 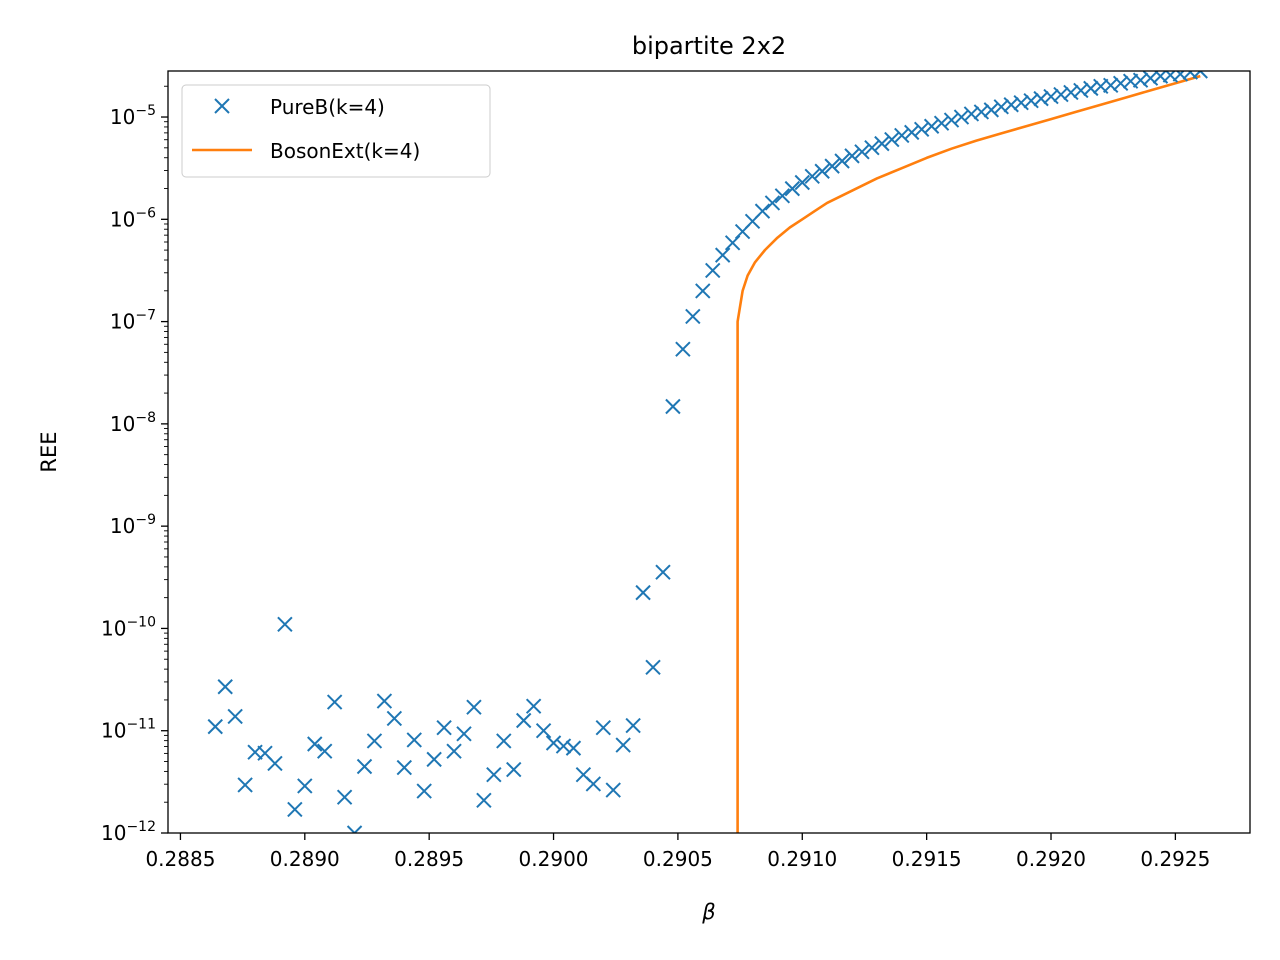 I want to click on x-tick-label: 0.2895, so click(x=429, y=859).